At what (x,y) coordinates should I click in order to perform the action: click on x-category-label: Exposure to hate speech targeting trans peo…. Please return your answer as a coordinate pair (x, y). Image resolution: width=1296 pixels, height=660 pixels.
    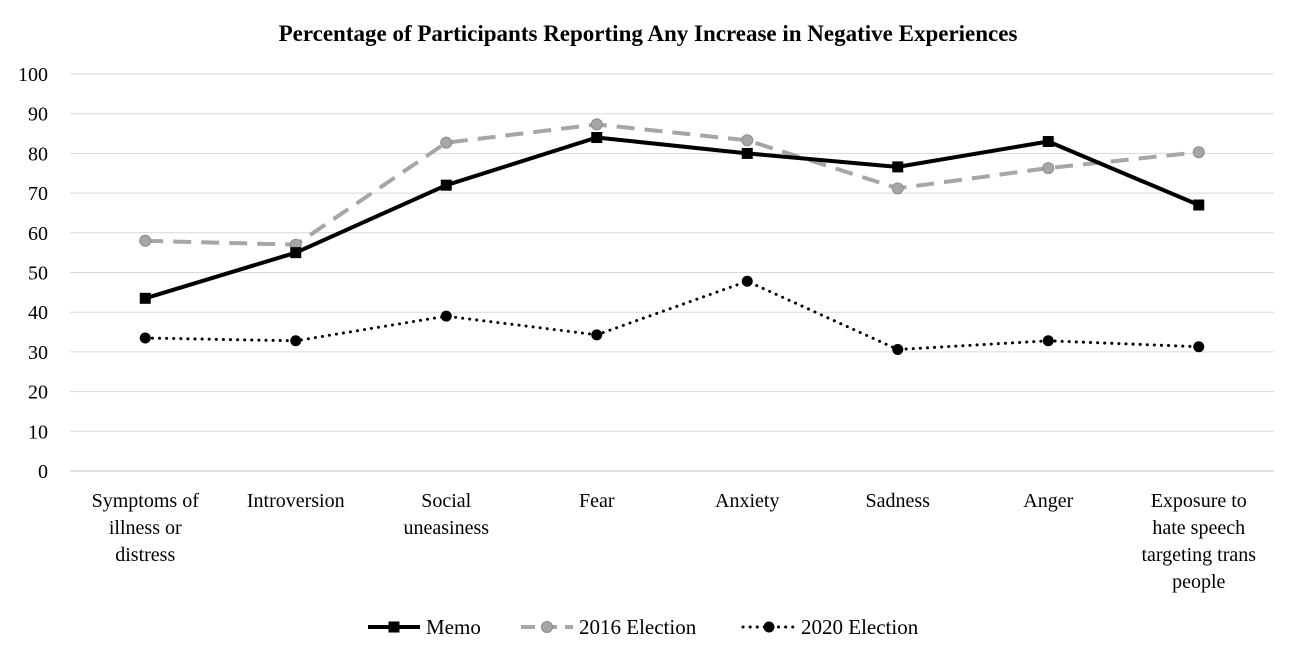
    Looking at the image, I should click on (1198, 541).